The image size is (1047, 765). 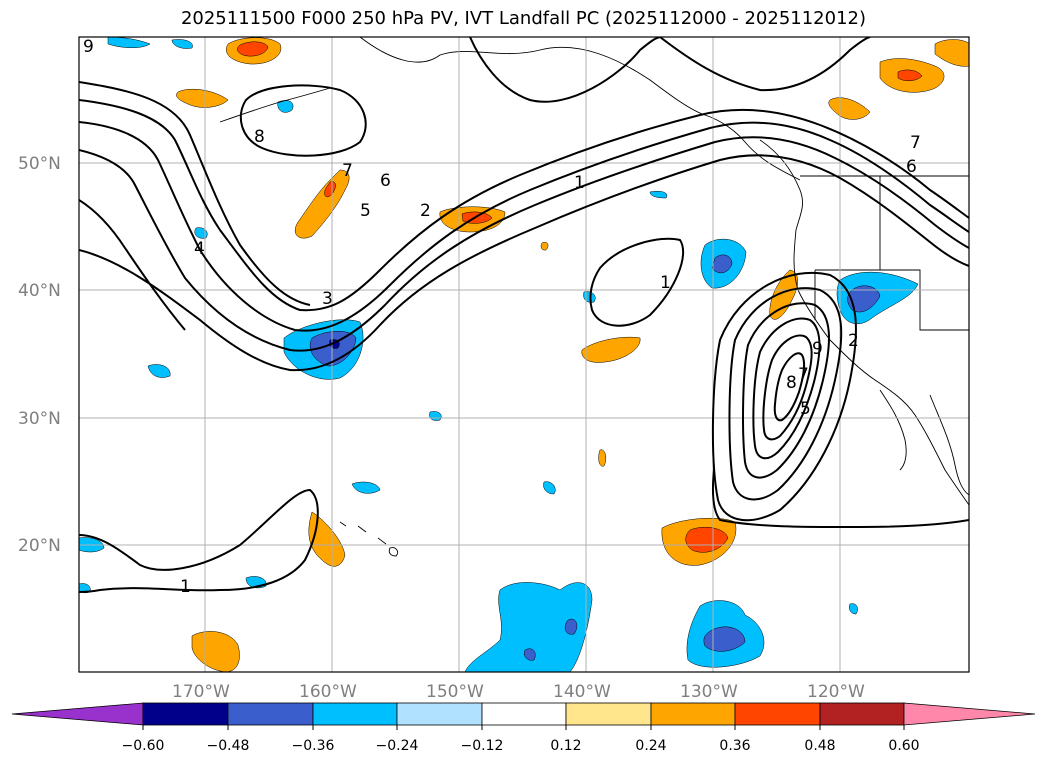 I want to click on colorbar-ticks, so click(x=523, y=727).